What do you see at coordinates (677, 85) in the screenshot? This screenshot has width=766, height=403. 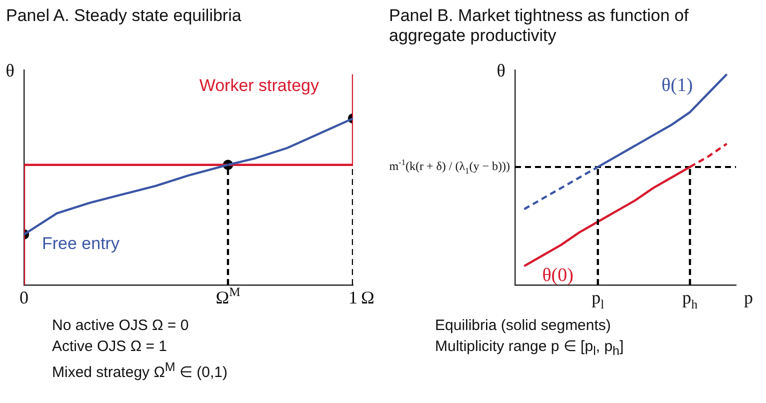 I see `series-label: θ(1)` at bounding box center [677, 85].